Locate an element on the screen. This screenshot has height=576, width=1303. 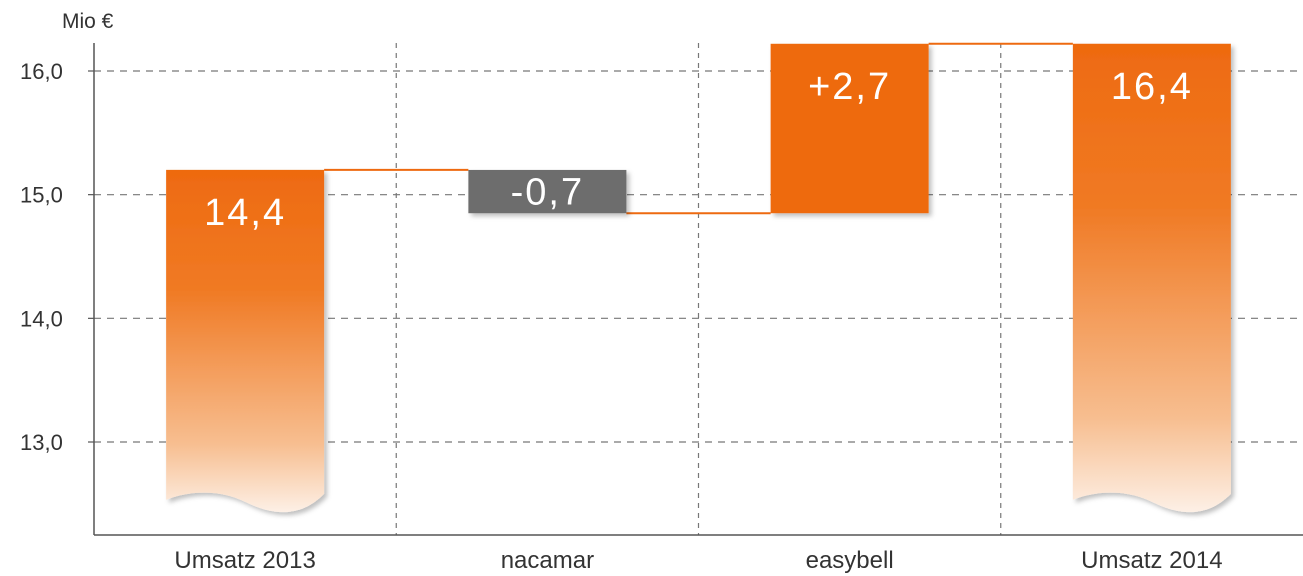
x-category-label: Umsatz 2013 is located at coordinates (244, 560).